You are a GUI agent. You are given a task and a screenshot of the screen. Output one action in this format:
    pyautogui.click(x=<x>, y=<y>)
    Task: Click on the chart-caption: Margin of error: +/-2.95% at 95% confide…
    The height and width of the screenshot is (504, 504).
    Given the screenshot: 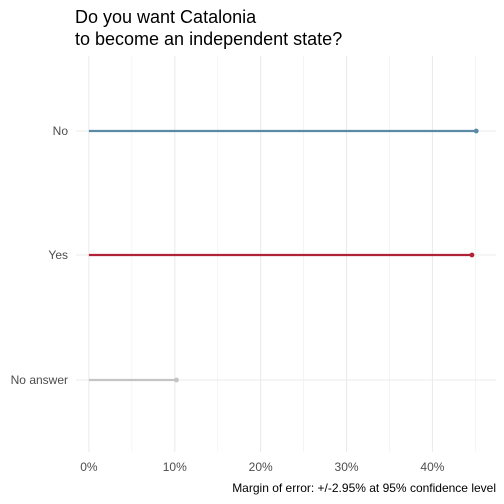 What is the action you would take?
    pyautogui.click(x=364, y=488)
    